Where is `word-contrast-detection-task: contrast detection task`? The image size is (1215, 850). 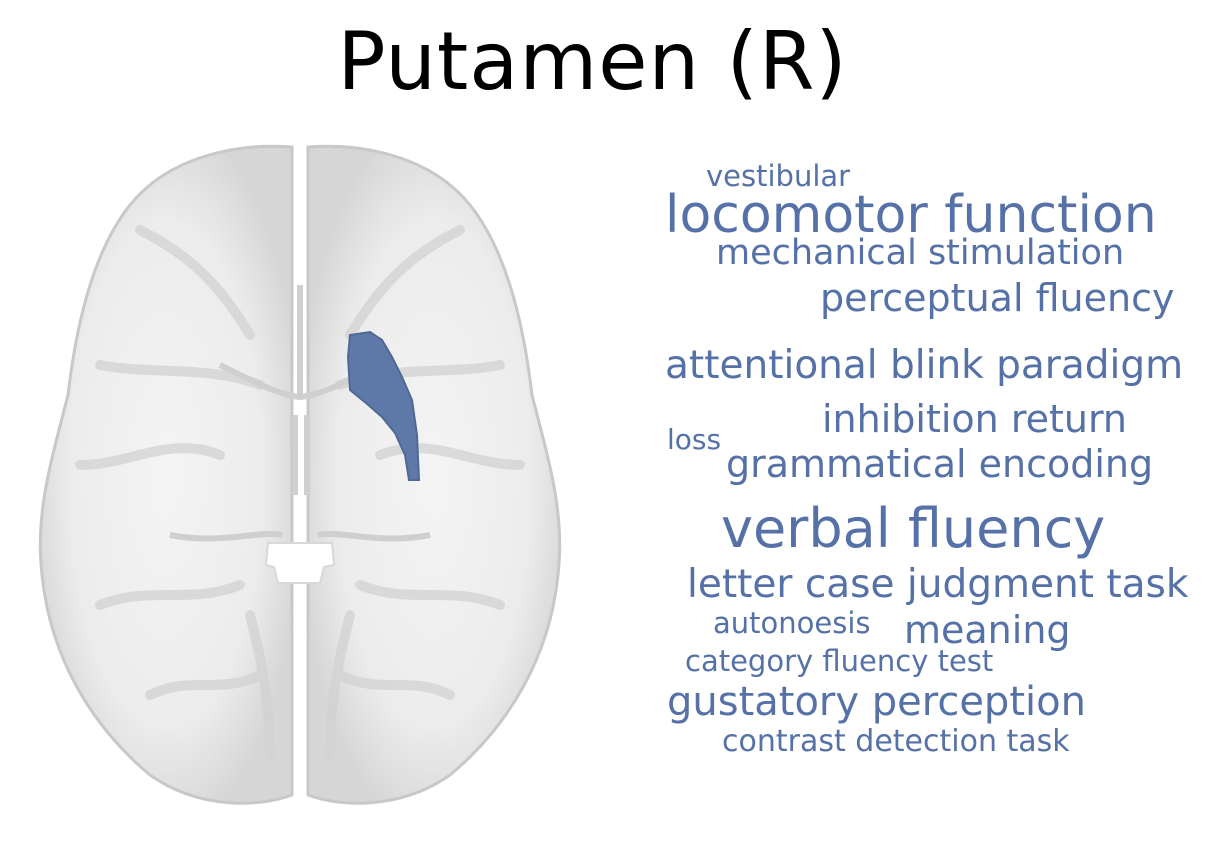
word-contrast-detection-task: contrast detection task is located at coordinates (896, 741).